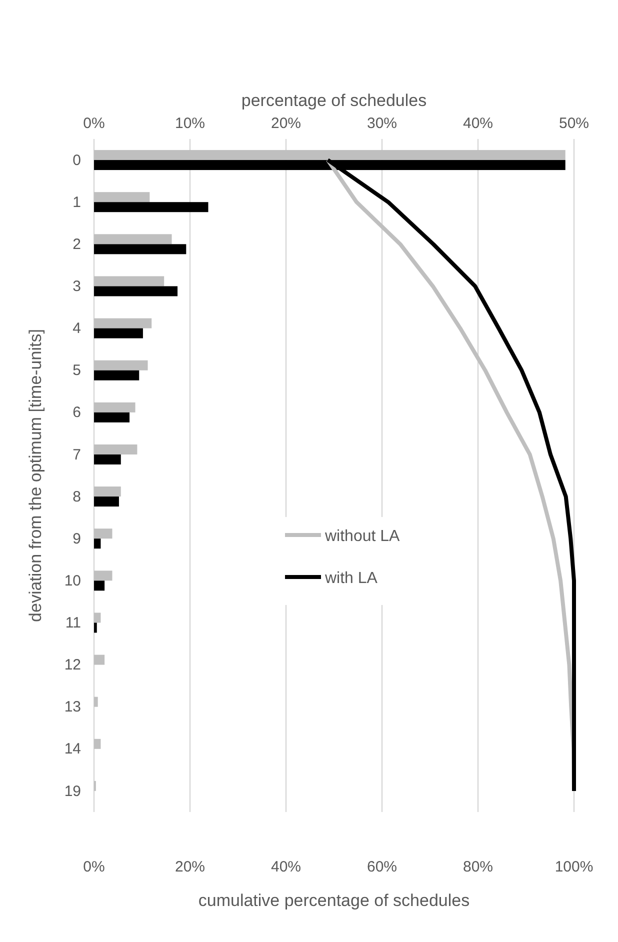 This screenshot has width=618, height=942. What do you see at coordinates (362, 536) in the screenshot?
I see `legend-label: without LA` at bounding box center [362, 536].